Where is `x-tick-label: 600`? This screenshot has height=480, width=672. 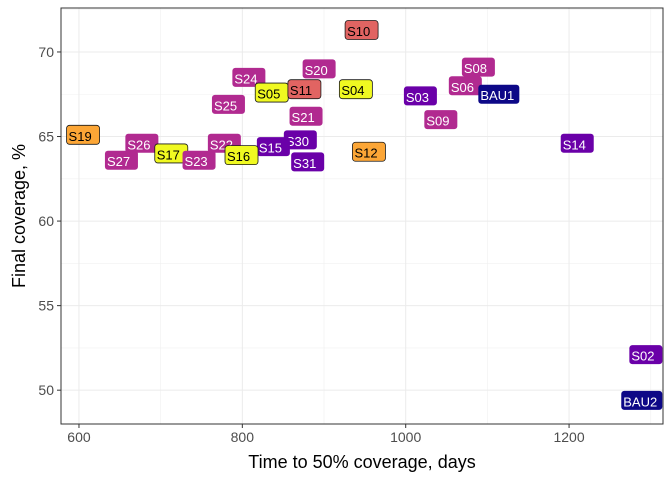 x-tick-label: 600 is located at coordinates (79, 437).